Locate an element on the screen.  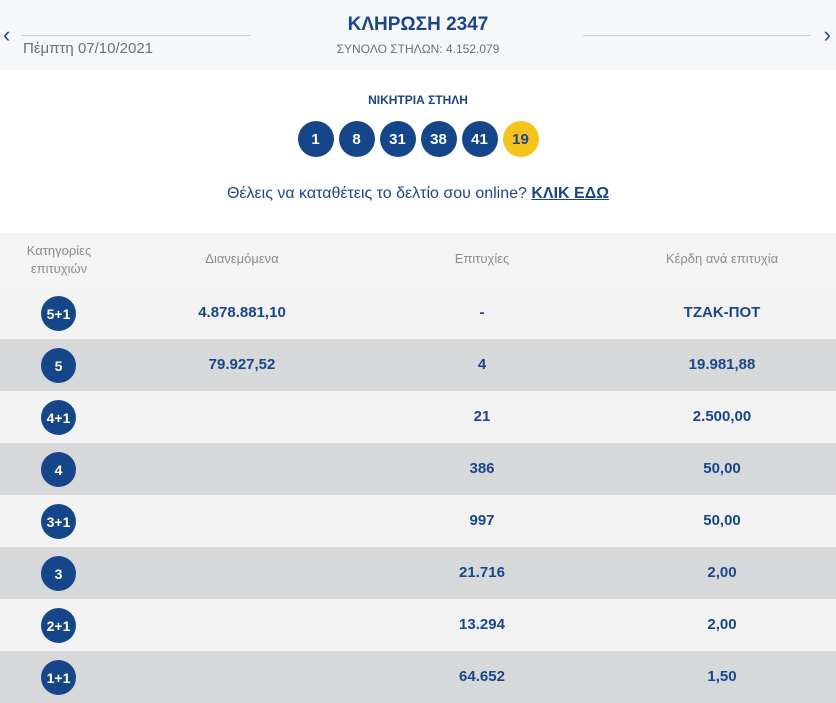
category-badge: 5+1 is located at coordinates (58, 313).